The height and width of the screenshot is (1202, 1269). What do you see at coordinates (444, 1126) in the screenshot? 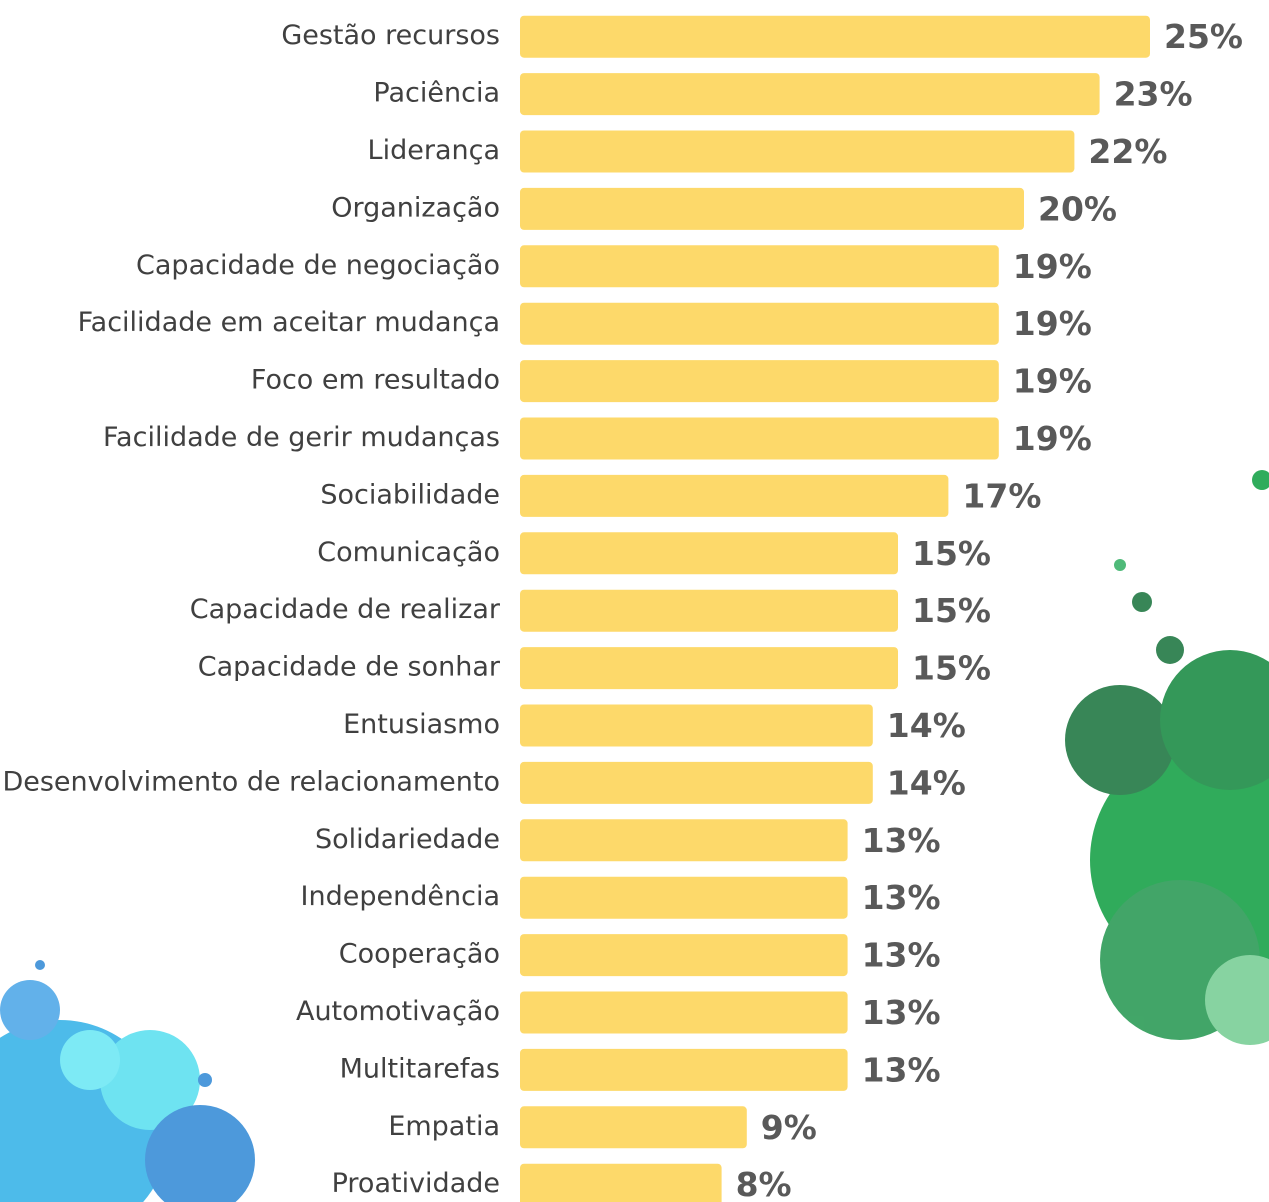
I see `category-label: Empatia` at bounding box center [444, 1126].